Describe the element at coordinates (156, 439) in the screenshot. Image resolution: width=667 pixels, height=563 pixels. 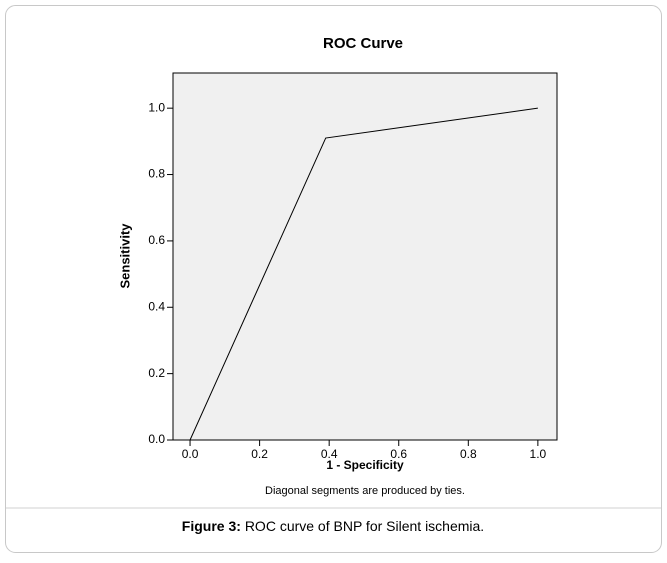
I see `y-tick-label: 0.0` at that location.